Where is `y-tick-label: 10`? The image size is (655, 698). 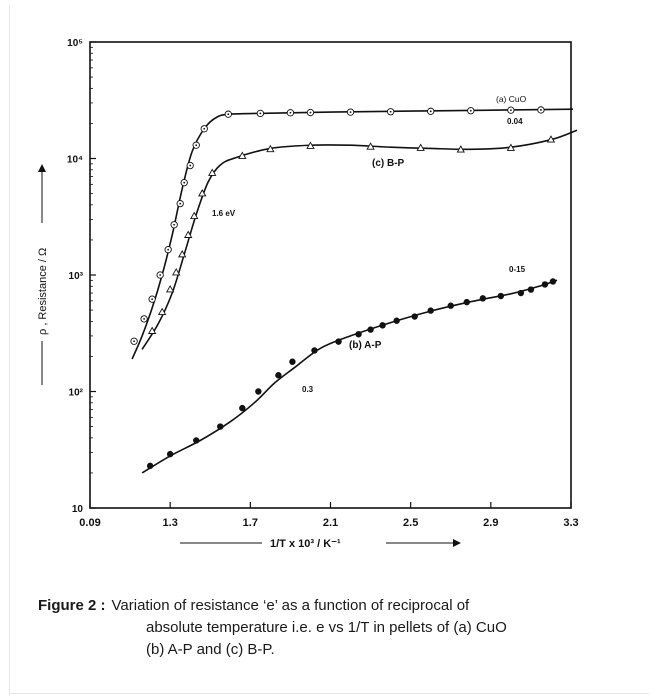
y-tick-label: 10 is located at coordinates (78, 509).